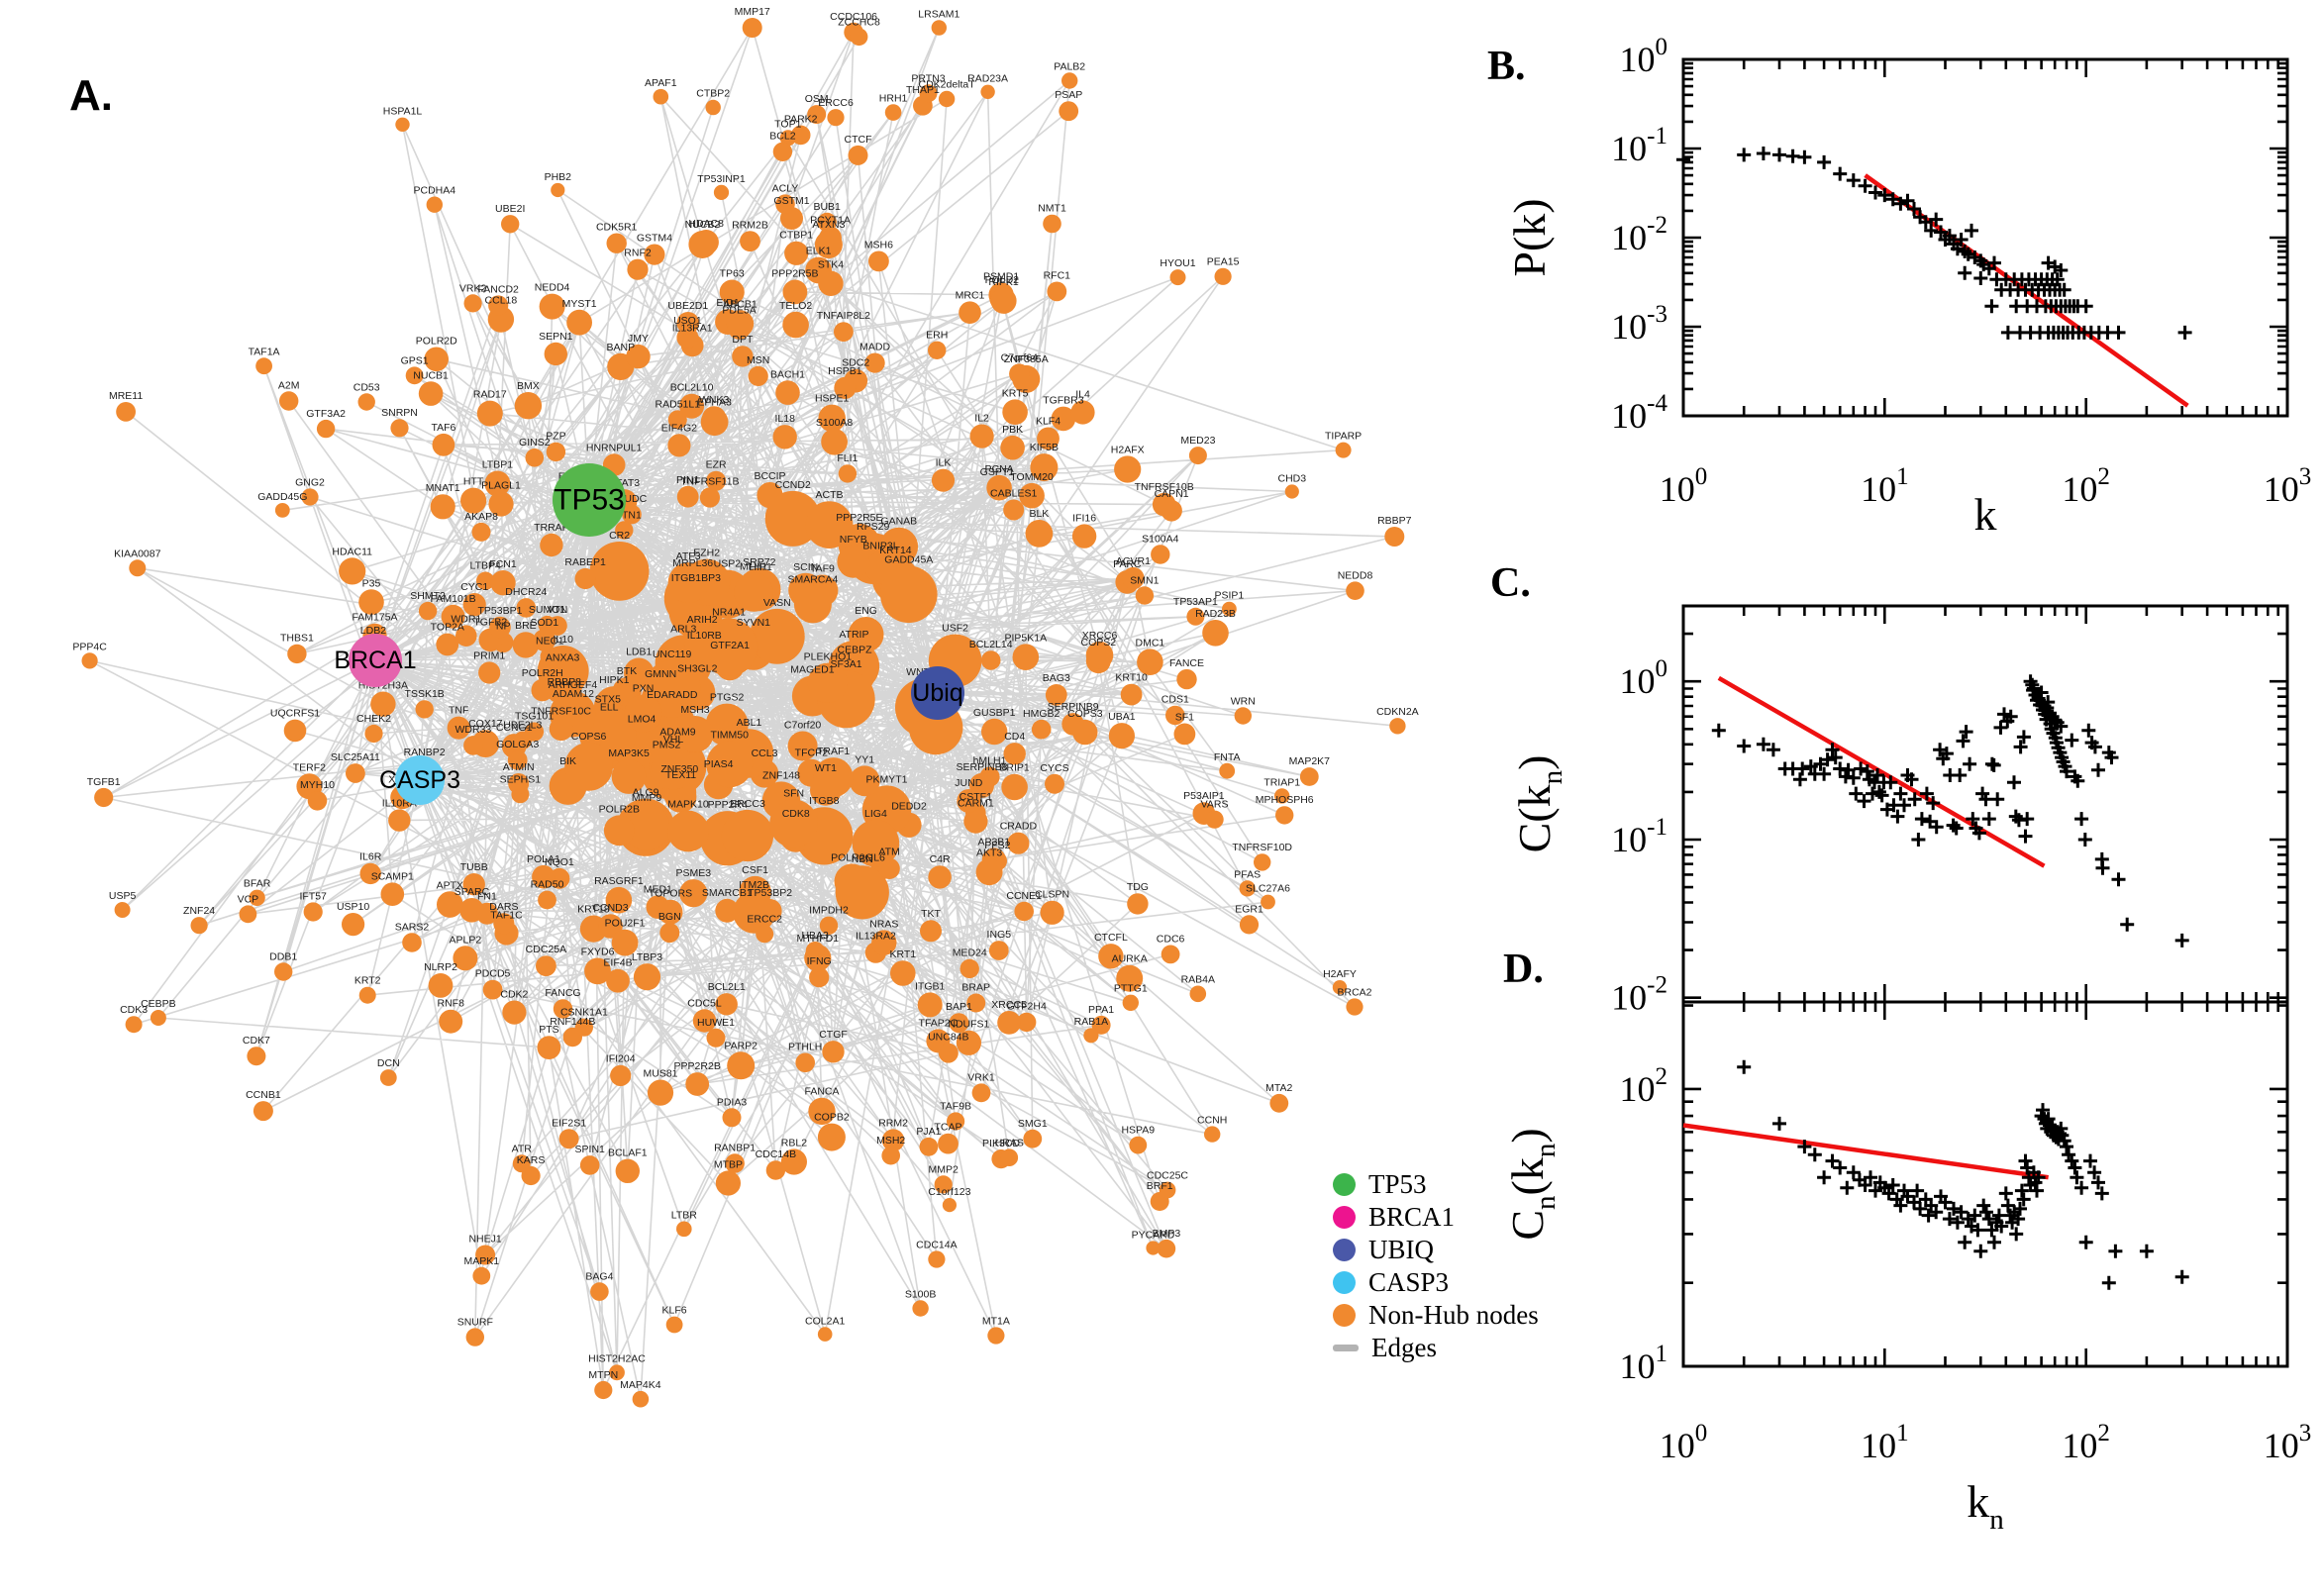  Describe the element at coordinates (555, 437) in the screenshot. I see `network-node-label: PZP` at that location.